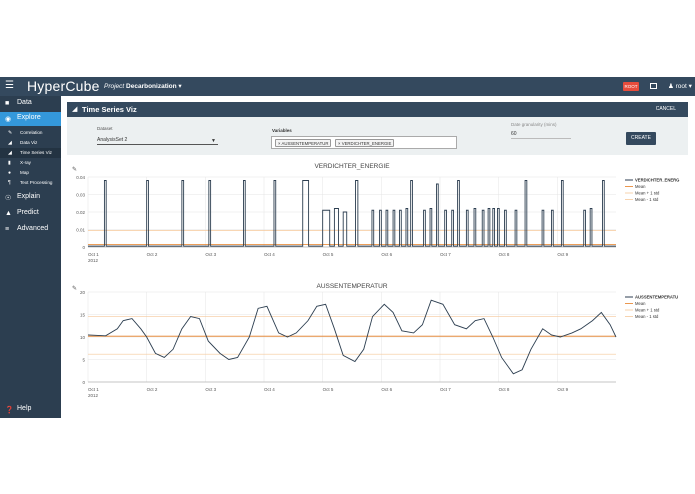  I want to click on sidebar-subitem-label: Correlation, so click(31, 132).